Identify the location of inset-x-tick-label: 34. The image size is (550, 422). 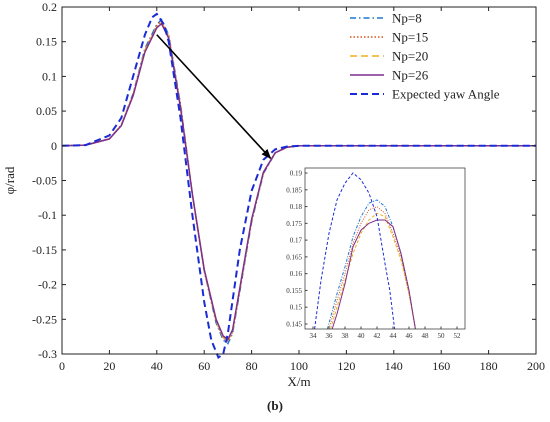
(314, 336).